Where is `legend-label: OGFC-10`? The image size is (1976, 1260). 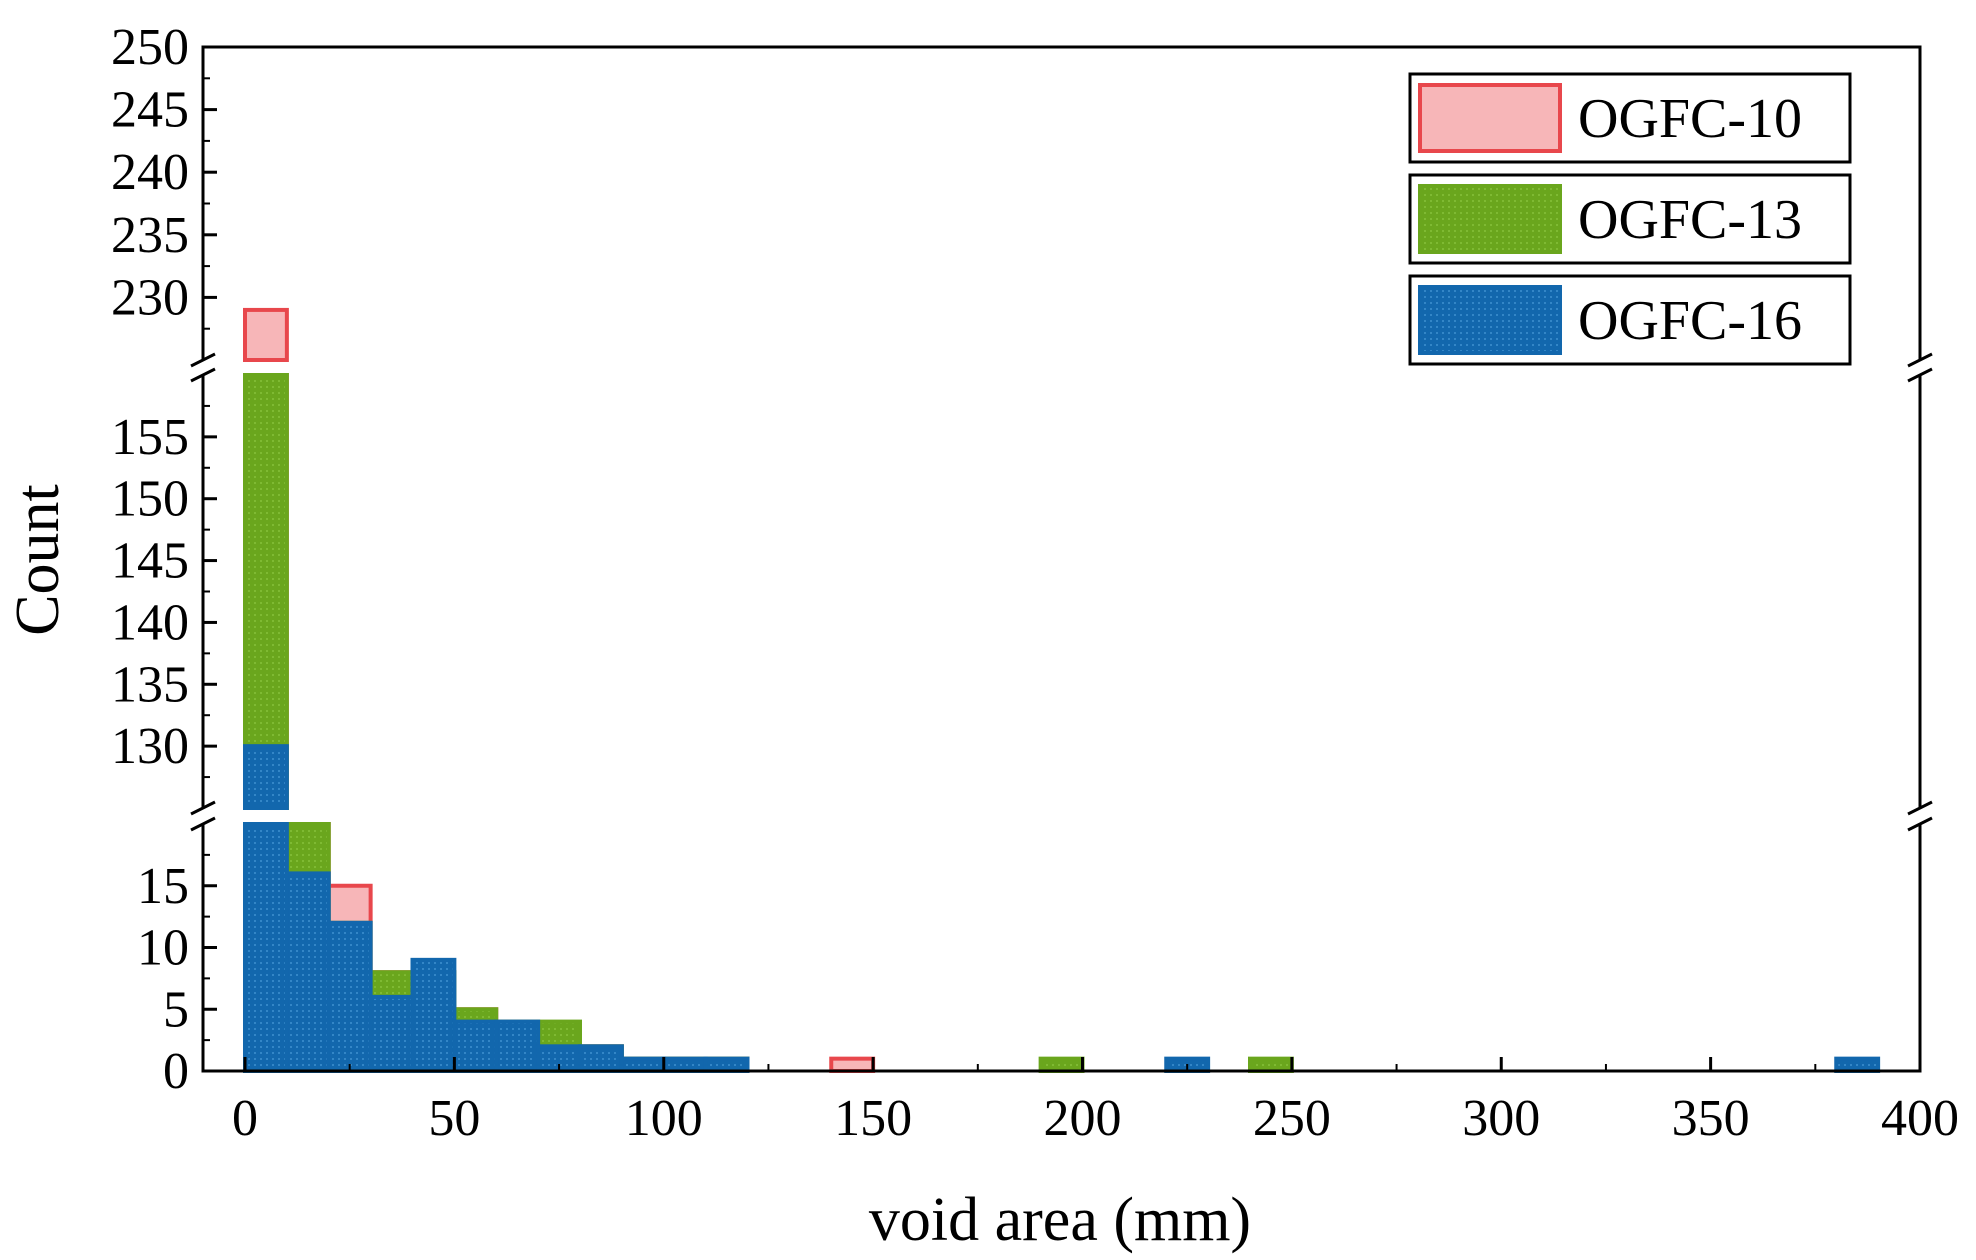
legend-label: OGFC-10 is located at coordinates (1690, 119).